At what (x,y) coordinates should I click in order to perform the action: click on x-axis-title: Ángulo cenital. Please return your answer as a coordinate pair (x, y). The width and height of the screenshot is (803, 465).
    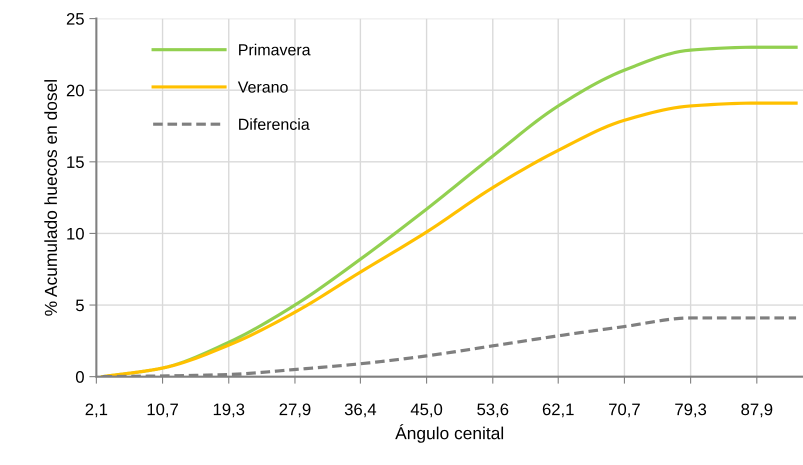
    Looking at the image, I should click on (449, 433).